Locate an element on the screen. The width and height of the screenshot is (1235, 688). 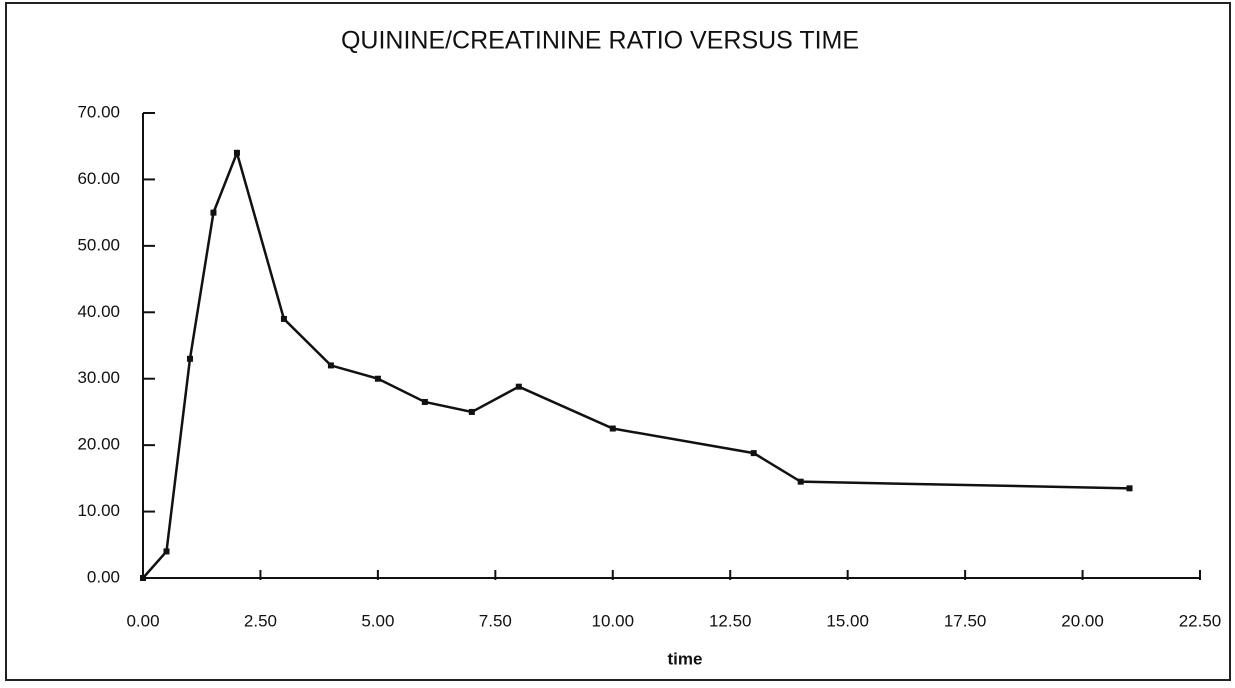
y-tick-label: 70.00 is located at coordinates (98, 111).